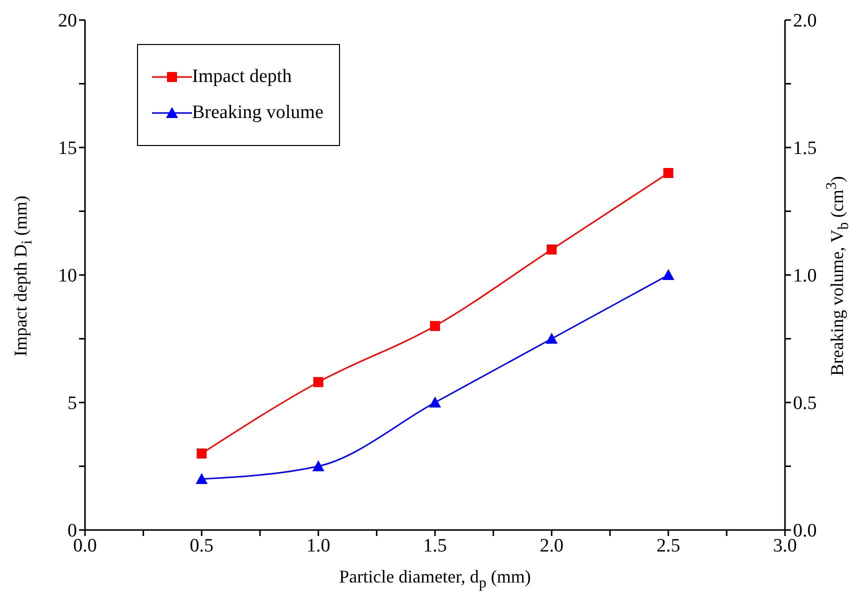 The height and width of the screenshot is (604, 860). What do you see at coordinates (435, 545) in the screenshot?
I see `x-tick-label: 1.5` at bounding box center [435, 545].